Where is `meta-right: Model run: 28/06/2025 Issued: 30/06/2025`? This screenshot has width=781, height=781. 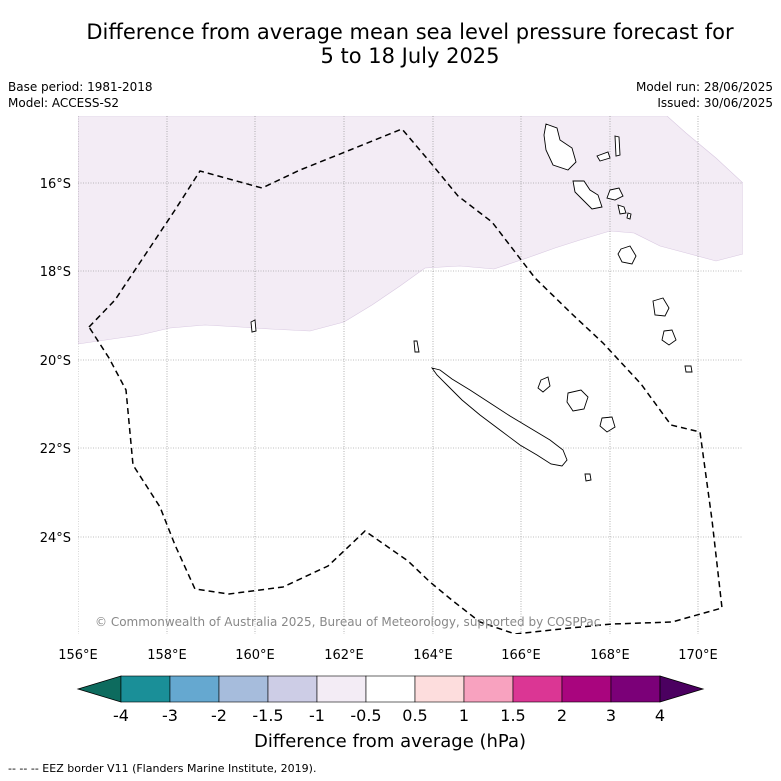 meta-right: Model run: 28/06/2025 Issued: 30/06/2025 is located at coordinates (704, 95).